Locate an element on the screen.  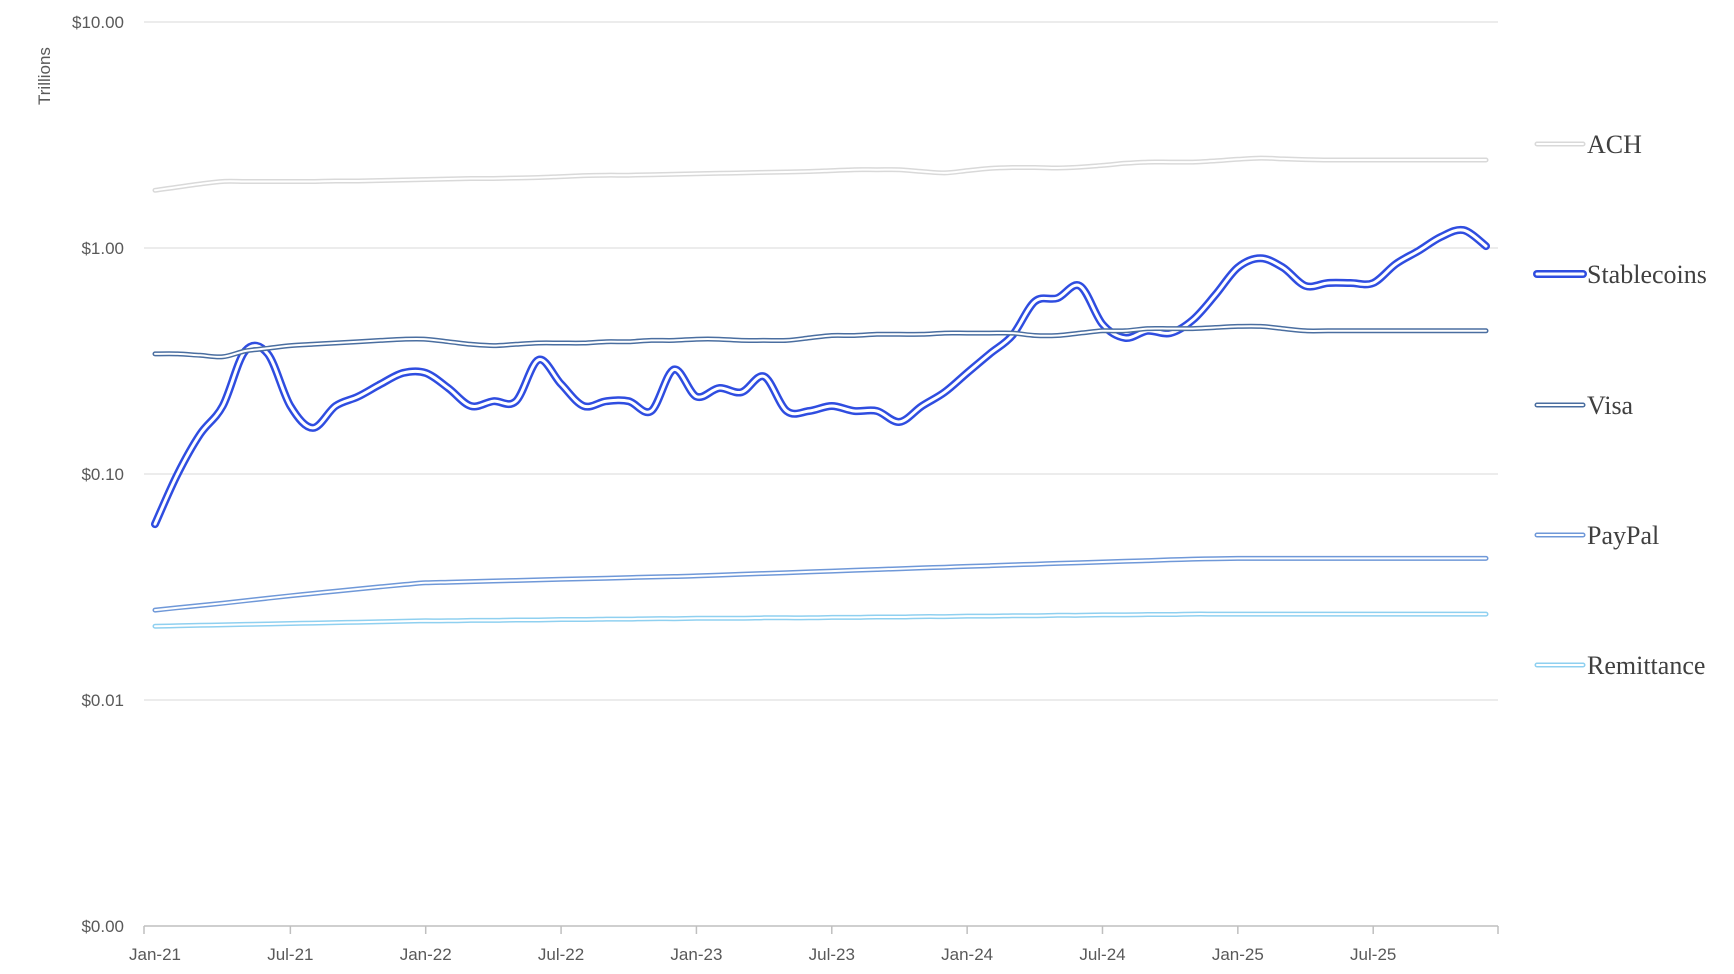
legend-label: PayPal is located at coordinates (1623, 535).